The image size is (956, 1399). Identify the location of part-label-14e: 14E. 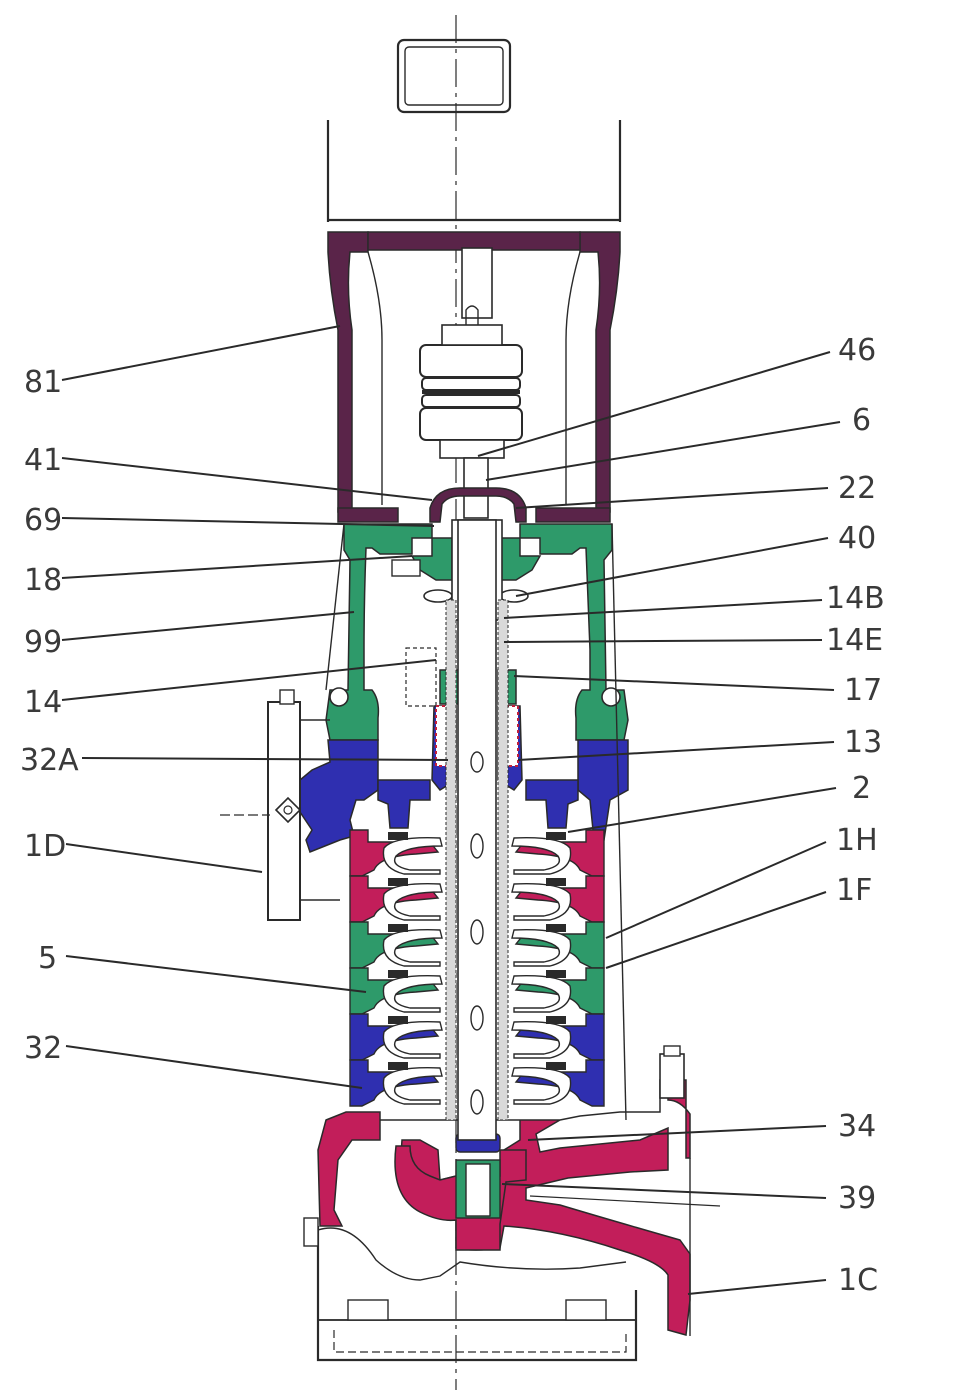
(854, 640).